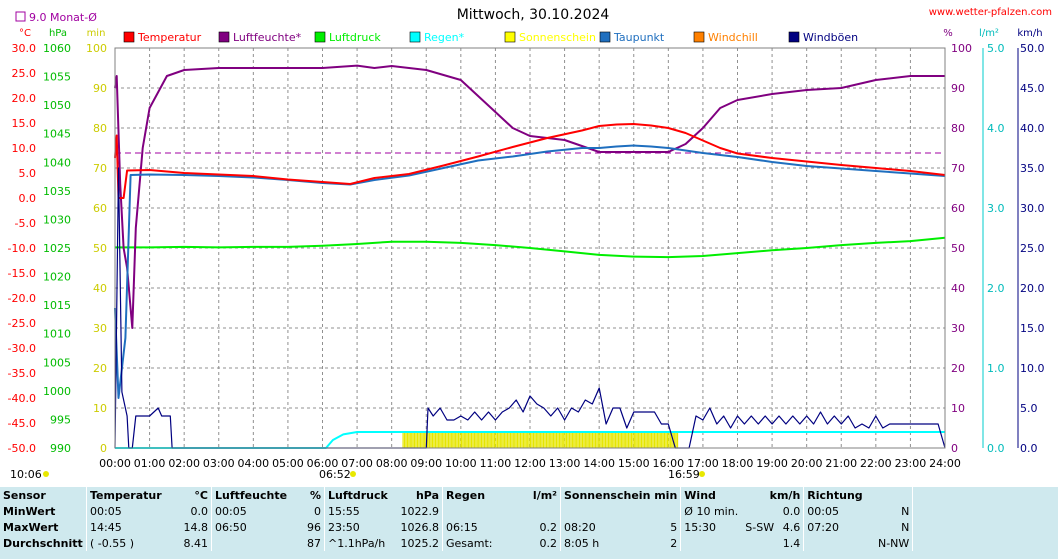 This screenshot has width=1058, height=559. I want to click on tick-label-wind: 20.0, so click(1032, 288).